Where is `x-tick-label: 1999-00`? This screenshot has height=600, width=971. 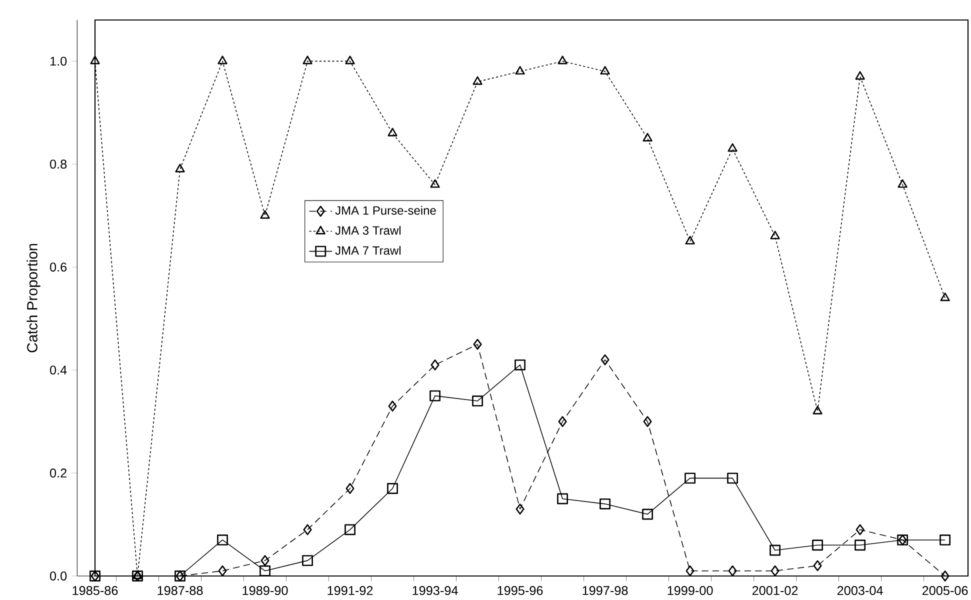 x-tick-label: 1999-00 is located at coordinates (690, 591).